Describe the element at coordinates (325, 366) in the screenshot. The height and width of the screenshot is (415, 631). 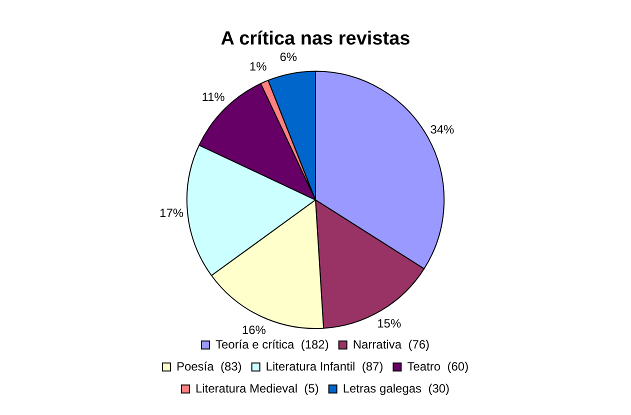
I see `legend-label: Literatura Infantil (87)` at that location.